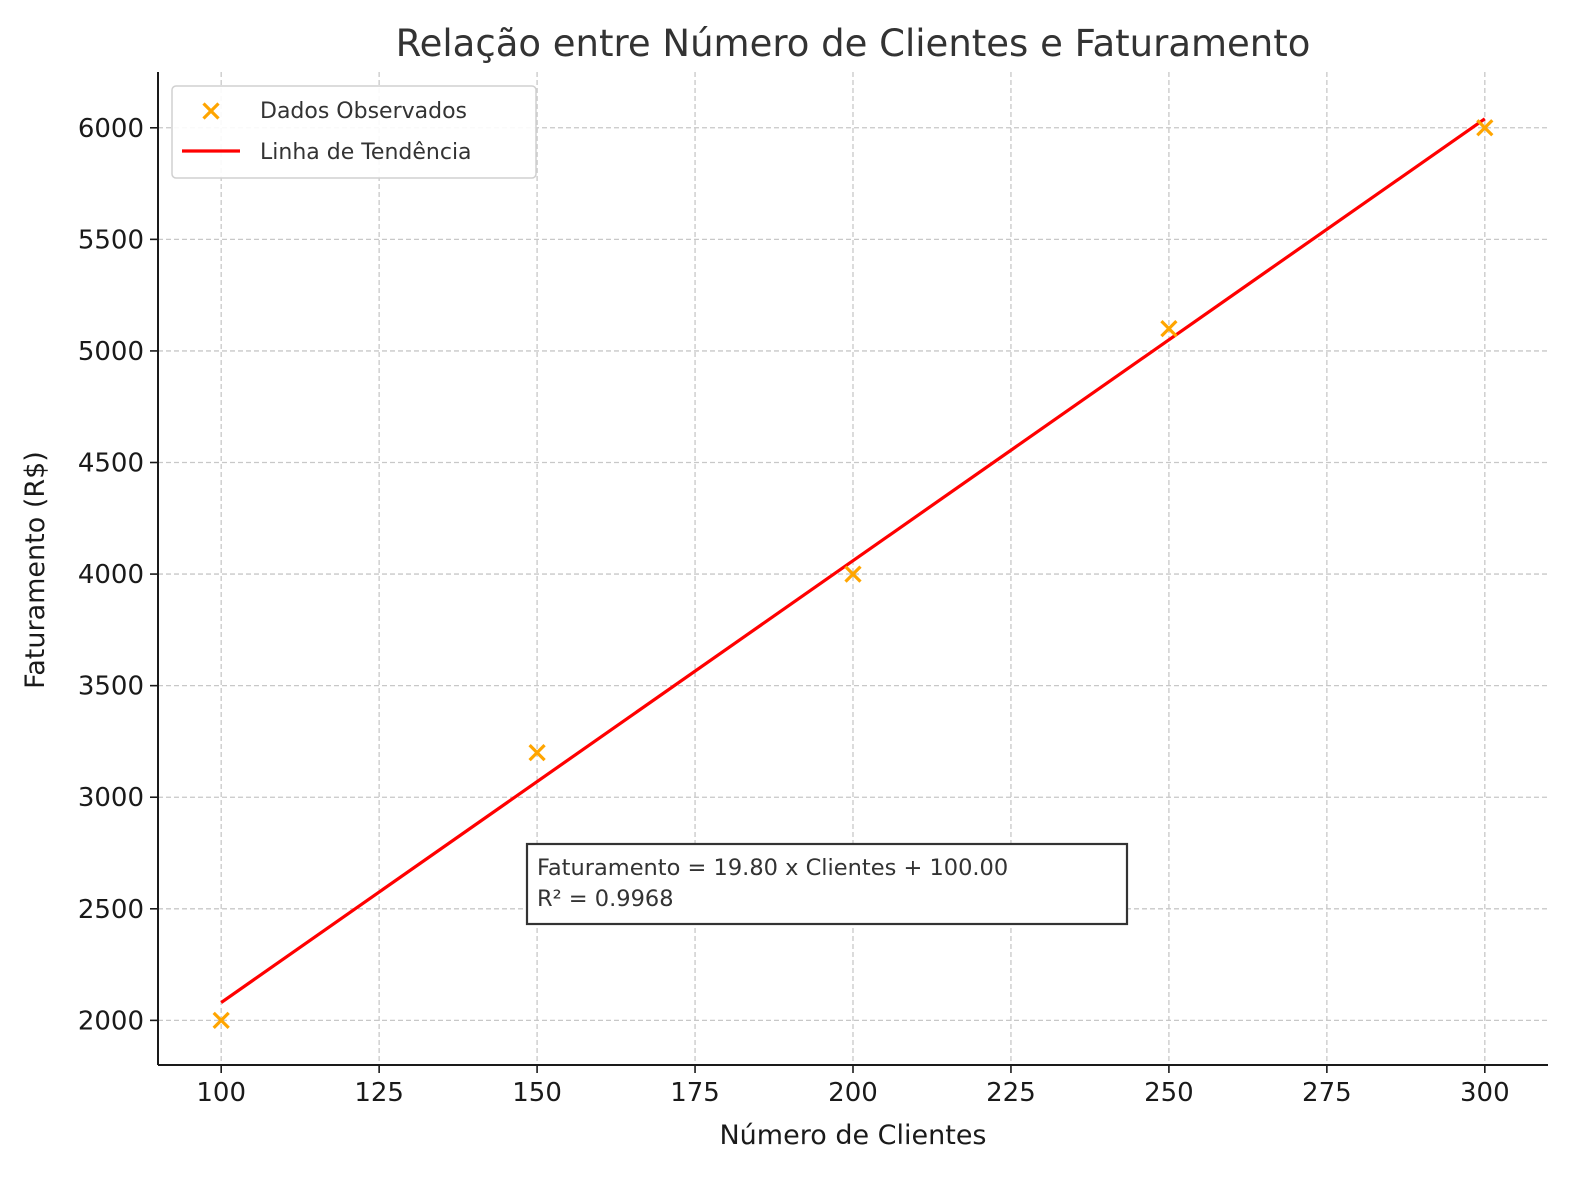  Describe the element at coordinates (111, 1021) in the screenshot. I see `y-tick-label: 2000` at that location.